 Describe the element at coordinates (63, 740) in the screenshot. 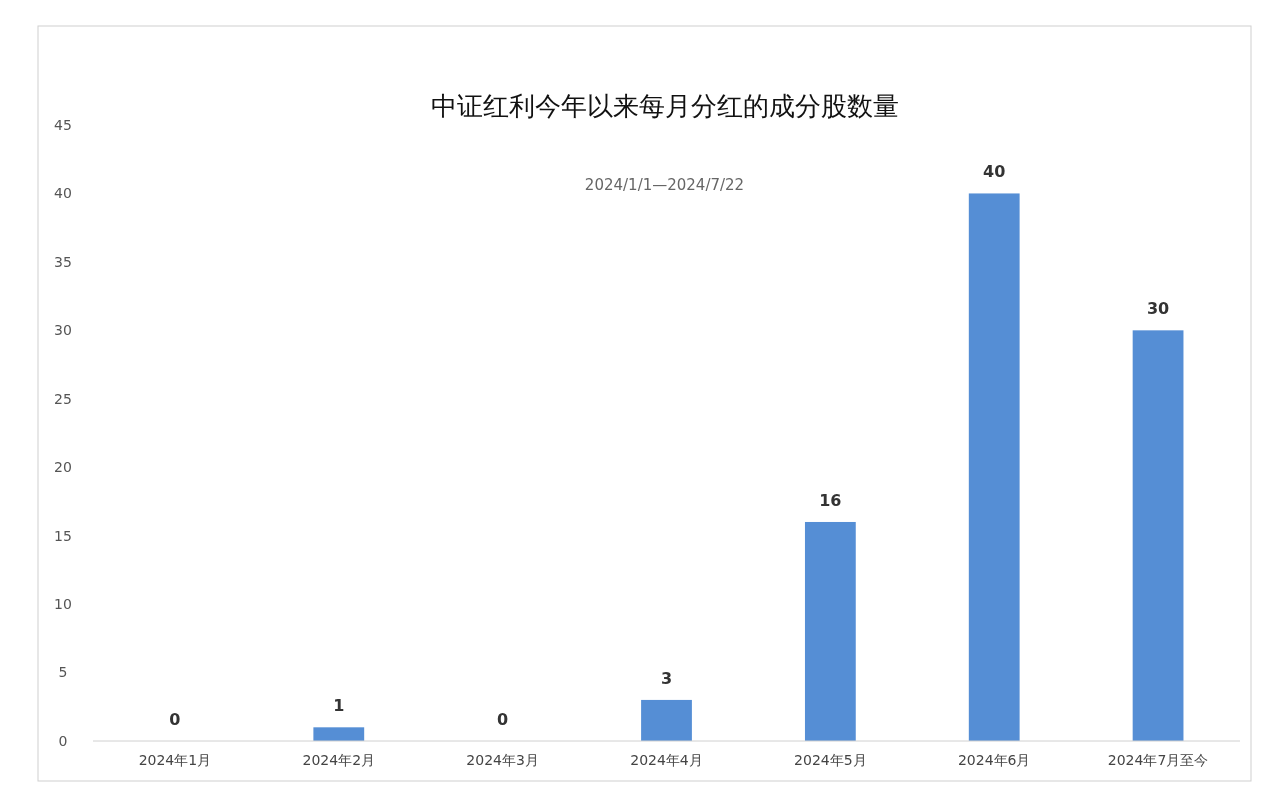

I see `y-tick-label: 0` at that location.